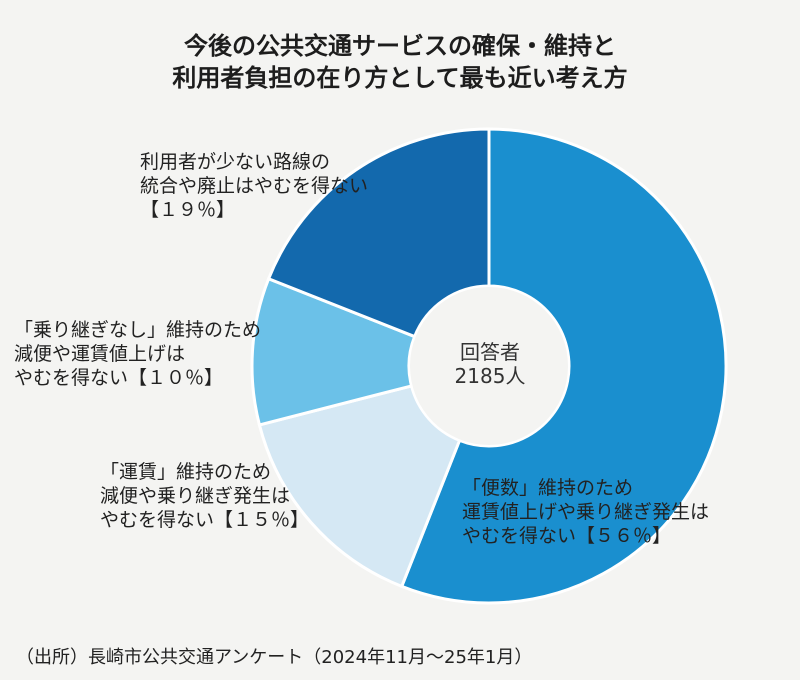 This screenshot has height=680, width=800. What do you see at coordinates (548, 488) in the screenshot?
I see `label-line: 「便数」維持のため` at bounding box center [548, 488].